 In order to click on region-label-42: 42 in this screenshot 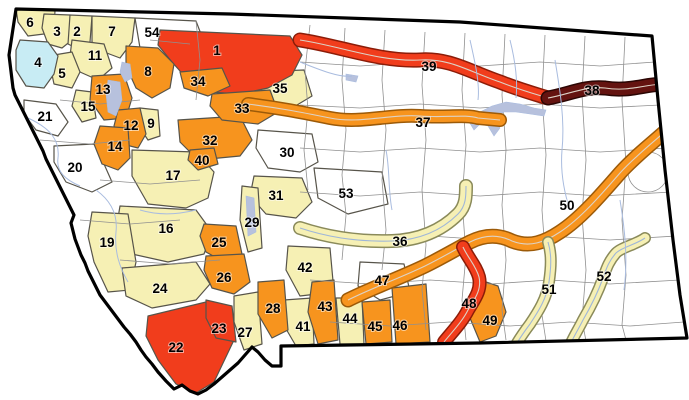, I will do `click(304, 267)`.